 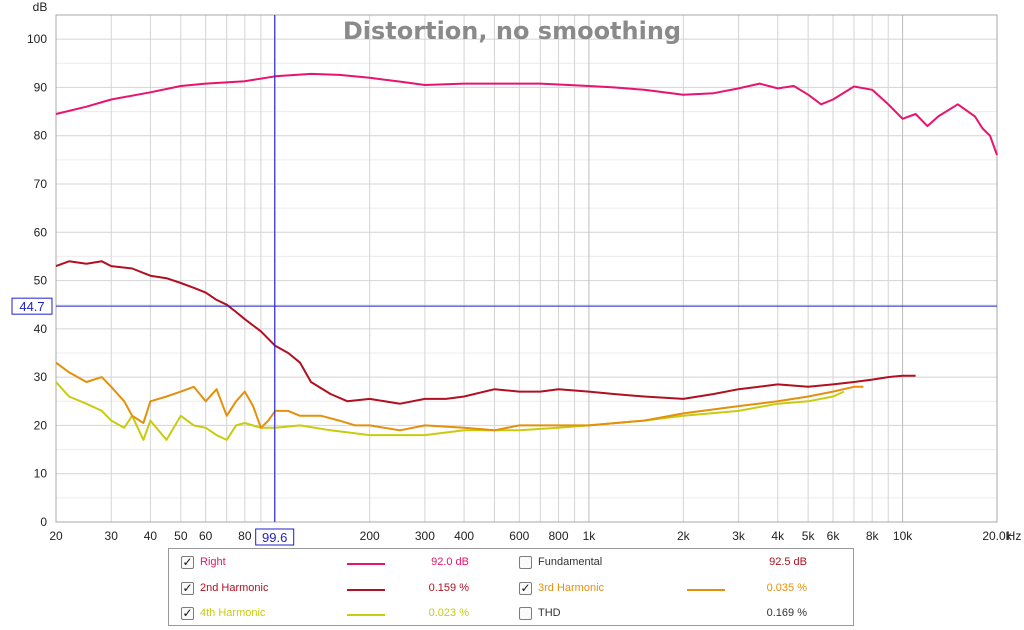 What do you see at coordinates (571, 588) in the screenshot?
I see `legend-label-3rd-harmonic: 3rd Harmonic` at bounding box center [571, 588].